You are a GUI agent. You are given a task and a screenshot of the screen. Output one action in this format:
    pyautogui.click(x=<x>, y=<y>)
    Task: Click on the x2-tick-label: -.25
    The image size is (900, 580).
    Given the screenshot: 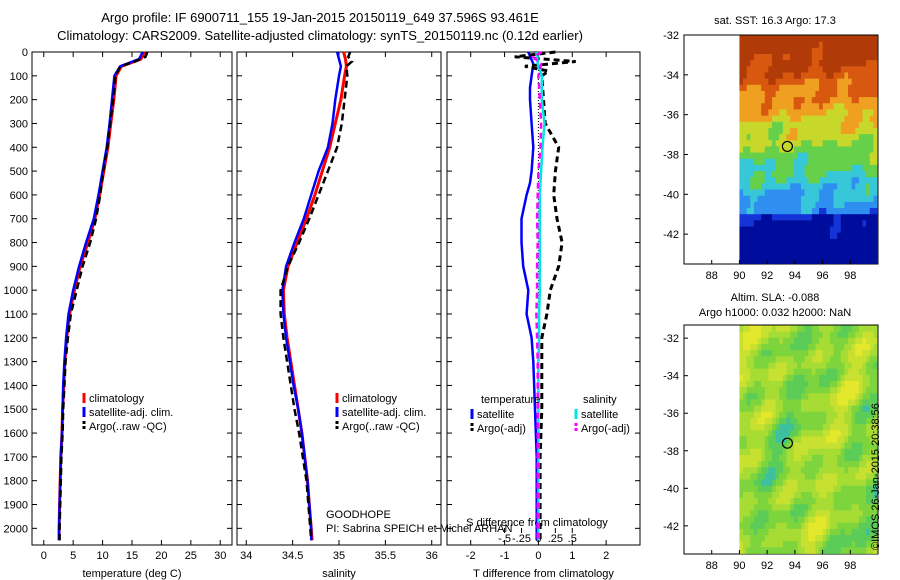 What is the action you would take?
    pyautogui.click(x=521, y=539)
    